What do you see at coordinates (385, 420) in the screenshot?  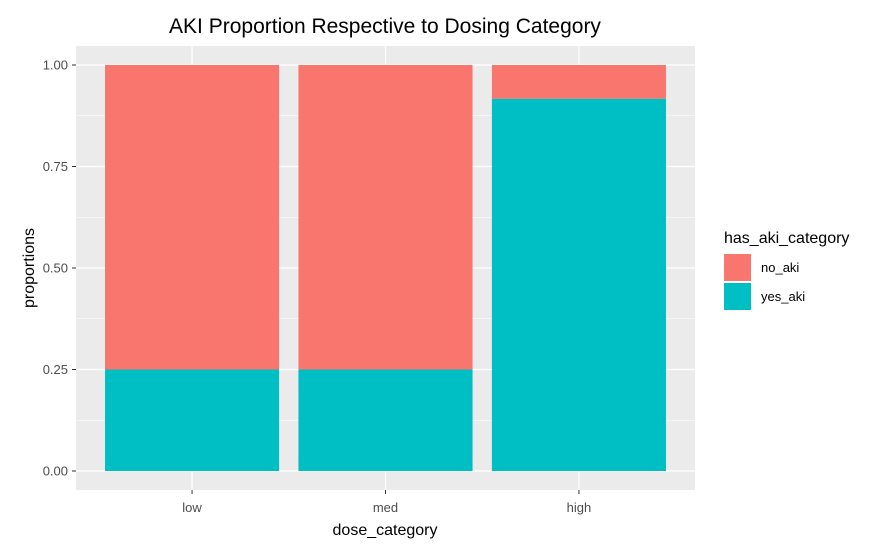 I see `bar-med-yes_aki` at bounding box center [385, 420].